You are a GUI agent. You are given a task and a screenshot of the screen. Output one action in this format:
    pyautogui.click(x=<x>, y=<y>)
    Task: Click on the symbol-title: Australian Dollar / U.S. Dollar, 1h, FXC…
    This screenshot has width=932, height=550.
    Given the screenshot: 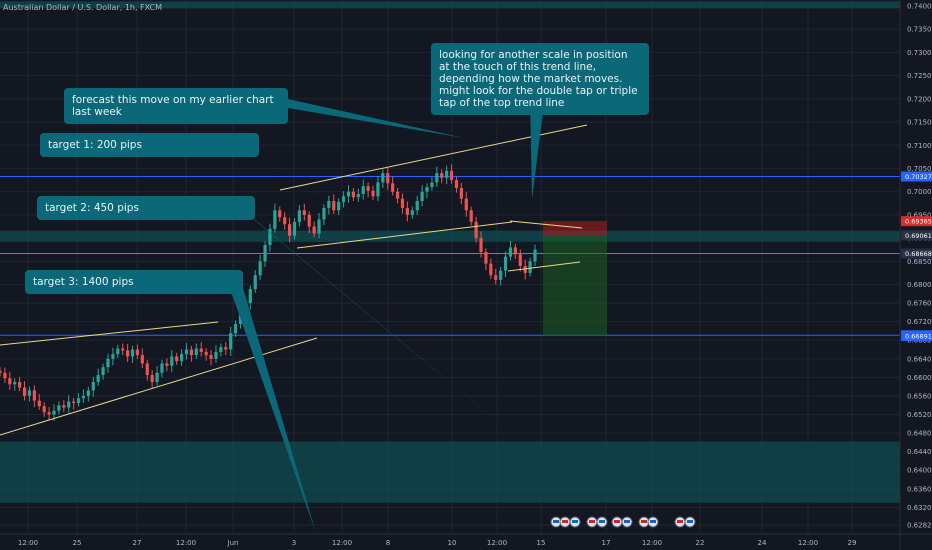 What is the action you would take?
    pyautogui.click(x=83, y=7)
    